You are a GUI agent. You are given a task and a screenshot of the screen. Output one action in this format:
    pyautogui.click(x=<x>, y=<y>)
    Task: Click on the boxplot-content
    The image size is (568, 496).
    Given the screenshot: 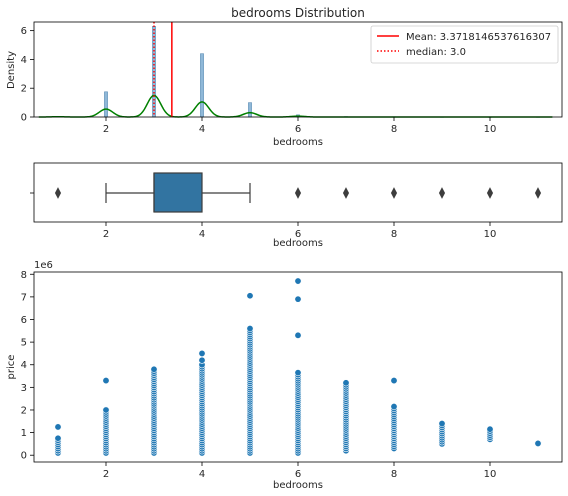 What is the action you would take?
    pyautogui.click(x=298, y=192)
    